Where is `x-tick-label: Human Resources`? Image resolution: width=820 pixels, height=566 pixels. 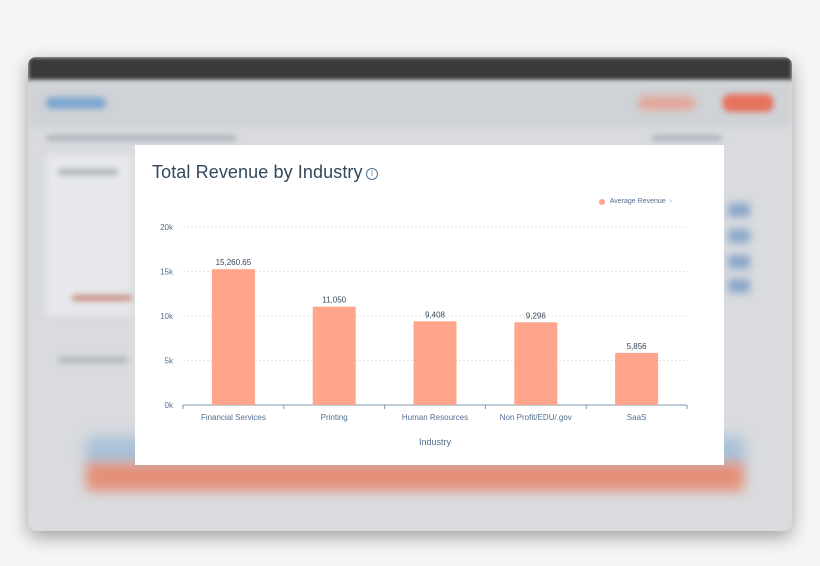 x-tick-label: Human Resources is located at coordinates (435, 417).